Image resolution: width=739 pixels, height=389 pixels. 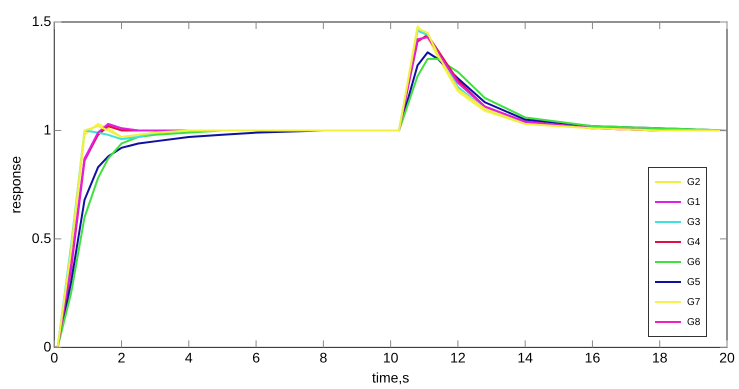 What do you see at coordinates (47, 129) in the screenshot?
I see `y-tick-label: 1` at bounding box center [47, 129].